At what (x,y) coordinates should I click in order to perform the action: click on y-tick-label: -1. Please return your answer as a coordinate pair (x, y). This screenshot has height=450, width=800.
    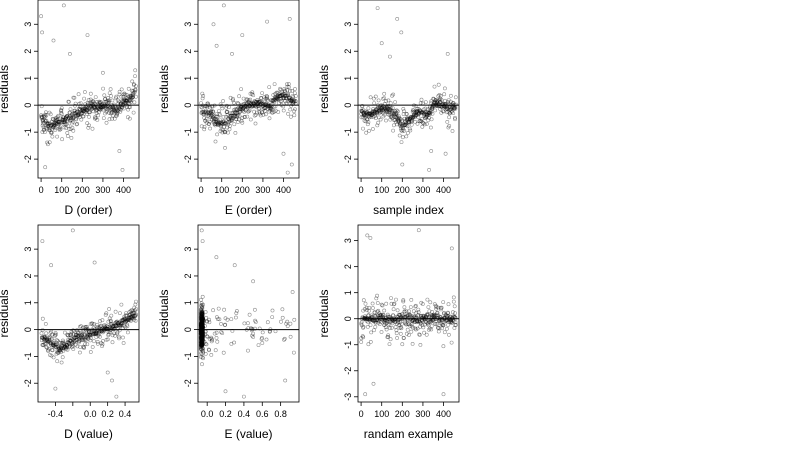
    Looking at the image, I should click on (188, 132).